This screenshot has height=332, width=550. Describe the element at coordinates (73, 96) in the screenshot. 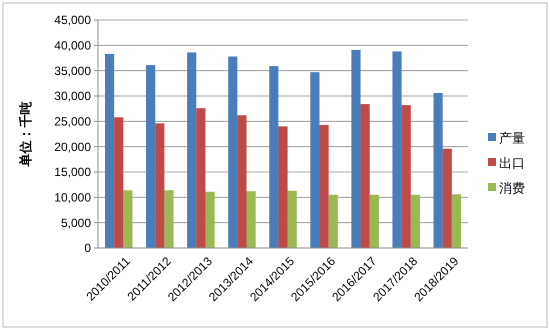

I see `y-tick-label: 30,000` at that location.